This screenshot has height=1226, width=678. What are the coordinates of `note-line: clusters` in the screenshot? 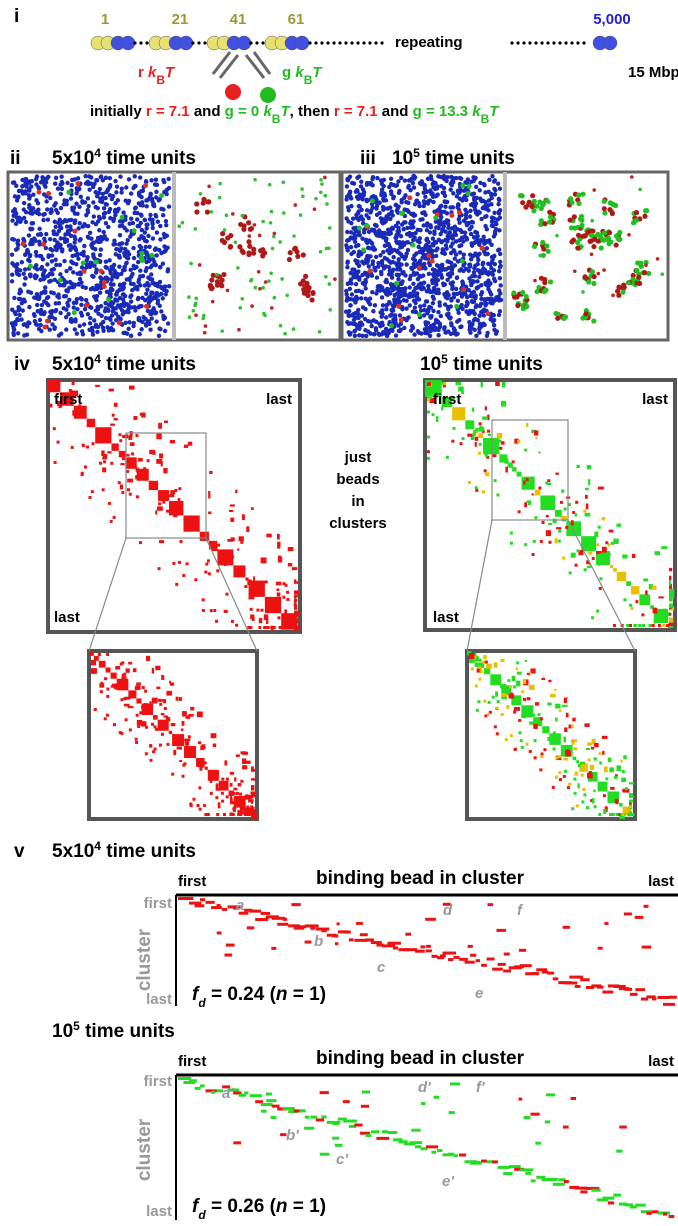 It's located at (358, 523).